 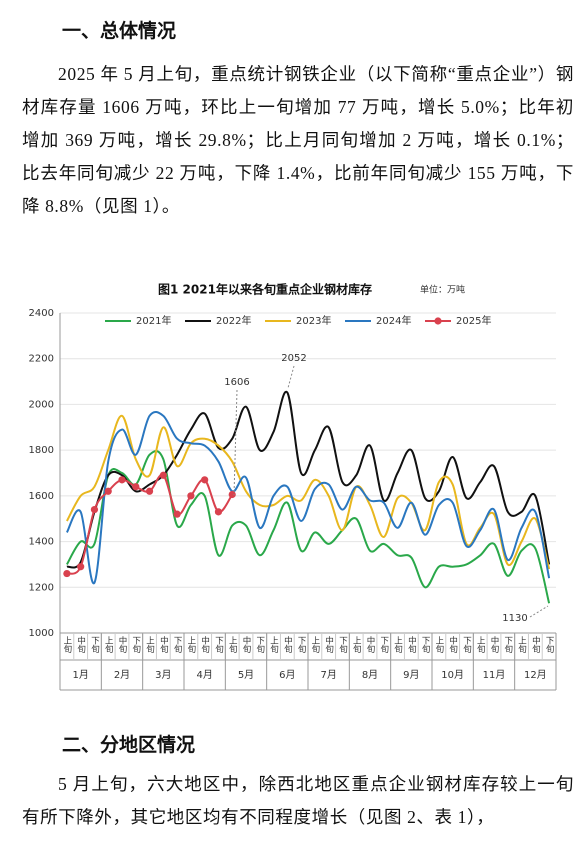 What do you see at coordinates (236, 382) in the screenshot?
I see `annotation: 1606` at bounding box center [236, 382].